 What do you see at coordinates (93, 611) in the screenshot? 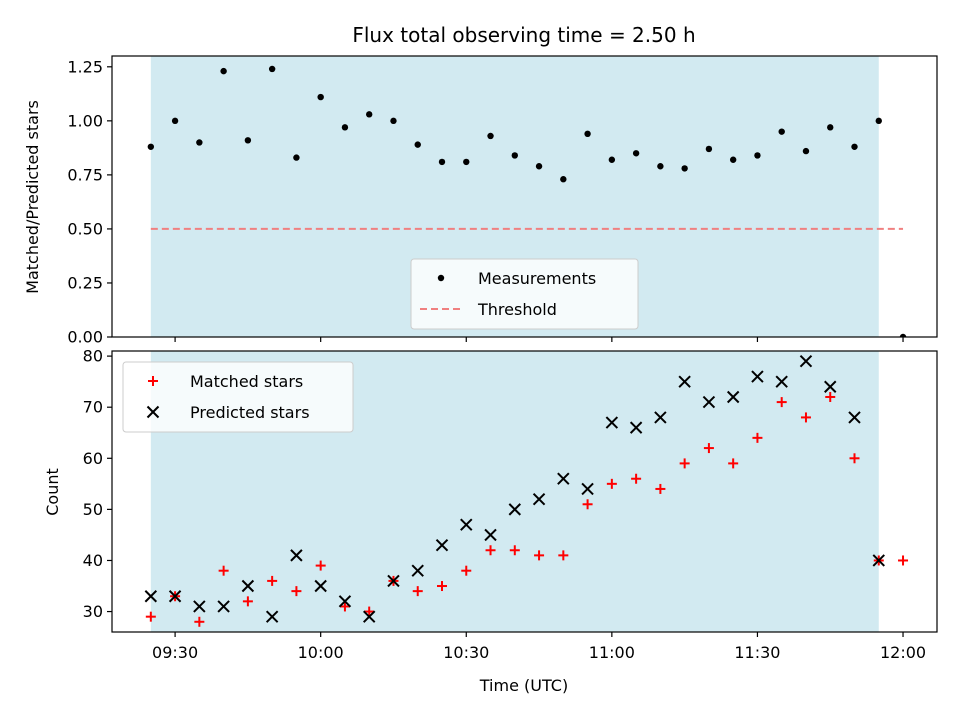
I see `y-tick-label: 30` at bounding box center [93, 611].